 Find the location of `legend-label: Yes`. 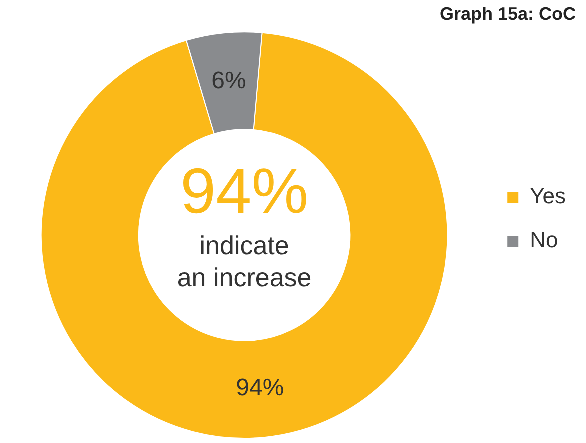

legend-label: Yes is located at coordinates (548, 196).